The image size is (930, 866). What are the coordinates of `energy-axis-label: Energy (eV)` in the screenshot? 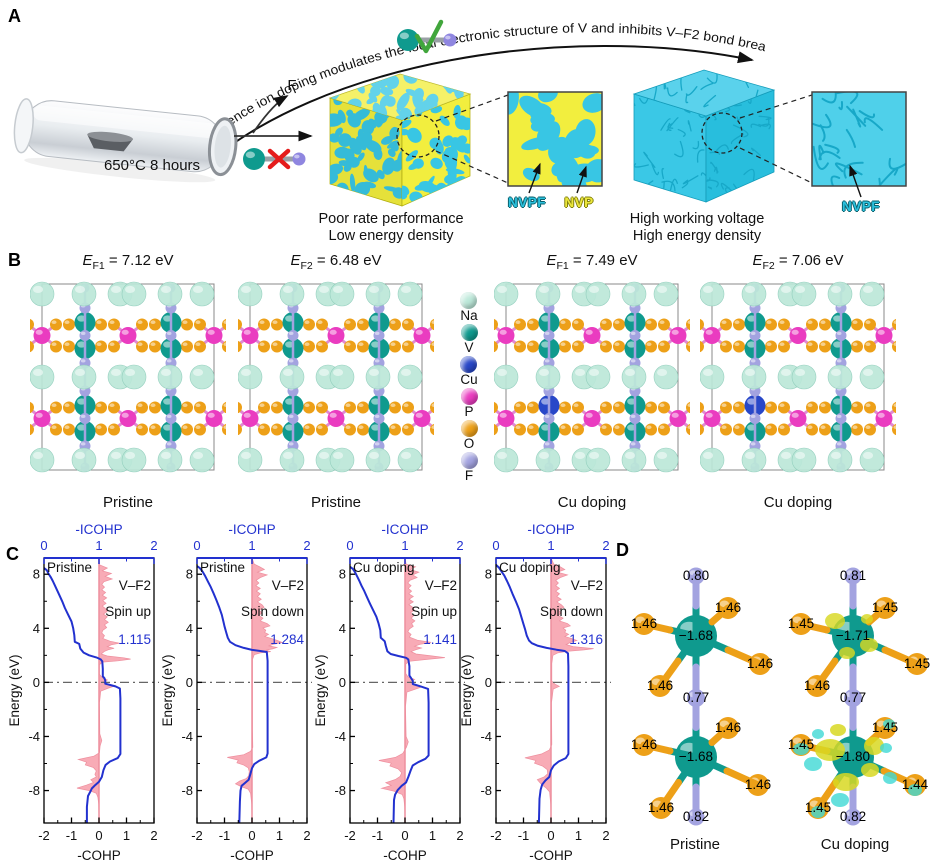 It's located at (15, 690).